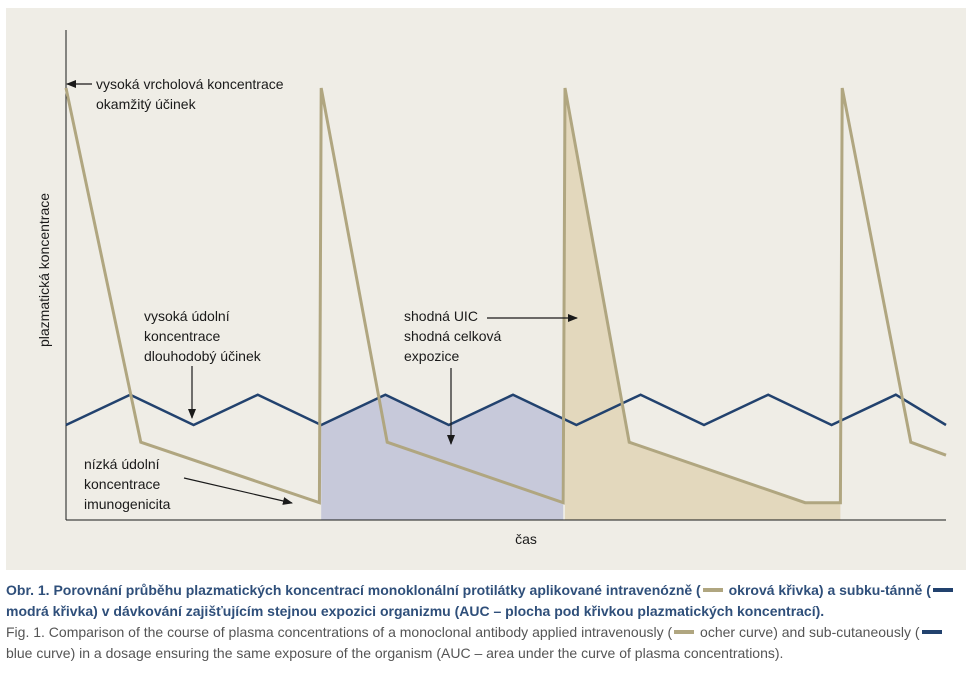 The height and width of the screenshot is (677, 973). What do you see at coordinates (190, 84) in the screenshot?
I see `annotation-peak-line-1: vysoká vrcholová koncentrace` at bounding box center [190, 84].